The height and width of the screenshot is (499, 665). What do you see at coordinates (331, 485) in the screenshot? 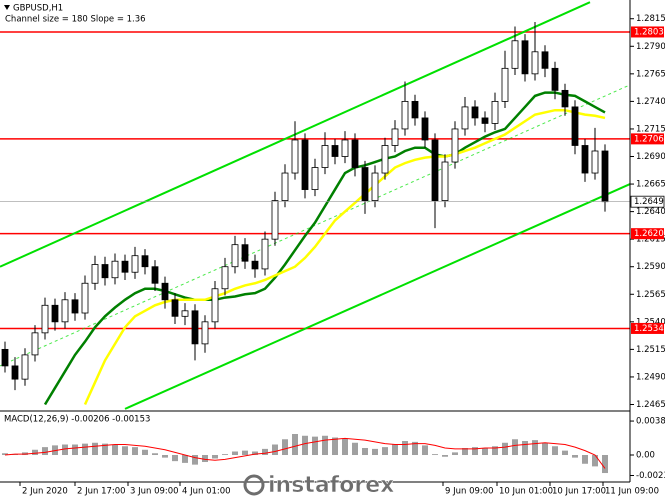
I see `watermark-text: instaforex` at bounding box center [331, 485].